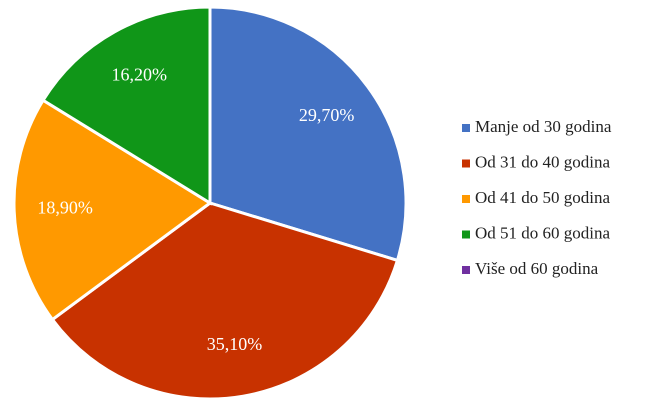 Image resolution: width=664 pixels, height=402 pixels. I want to click on pie-slice, so click(126, 105).